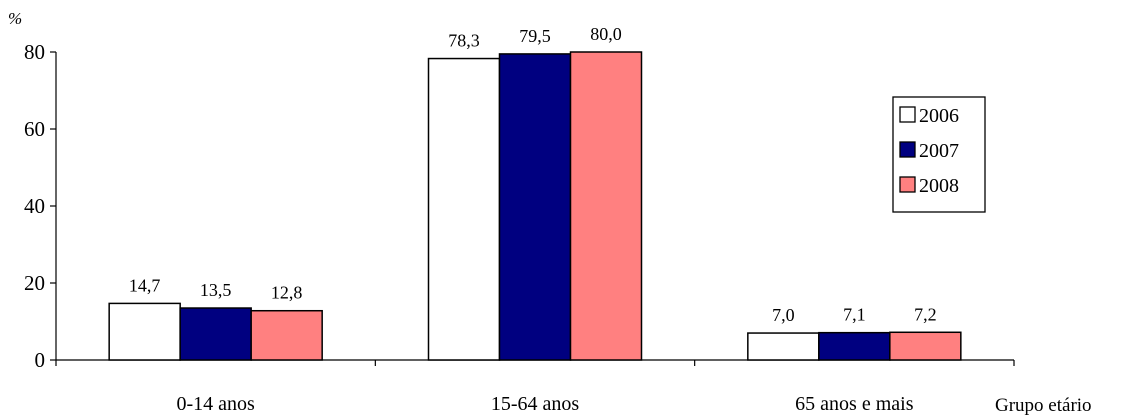 This screenshot has height=416, width=1133. Describe the element at coordinates (939, 186) in the screenshot. I see `legend-label-2008: 2008` at that location.